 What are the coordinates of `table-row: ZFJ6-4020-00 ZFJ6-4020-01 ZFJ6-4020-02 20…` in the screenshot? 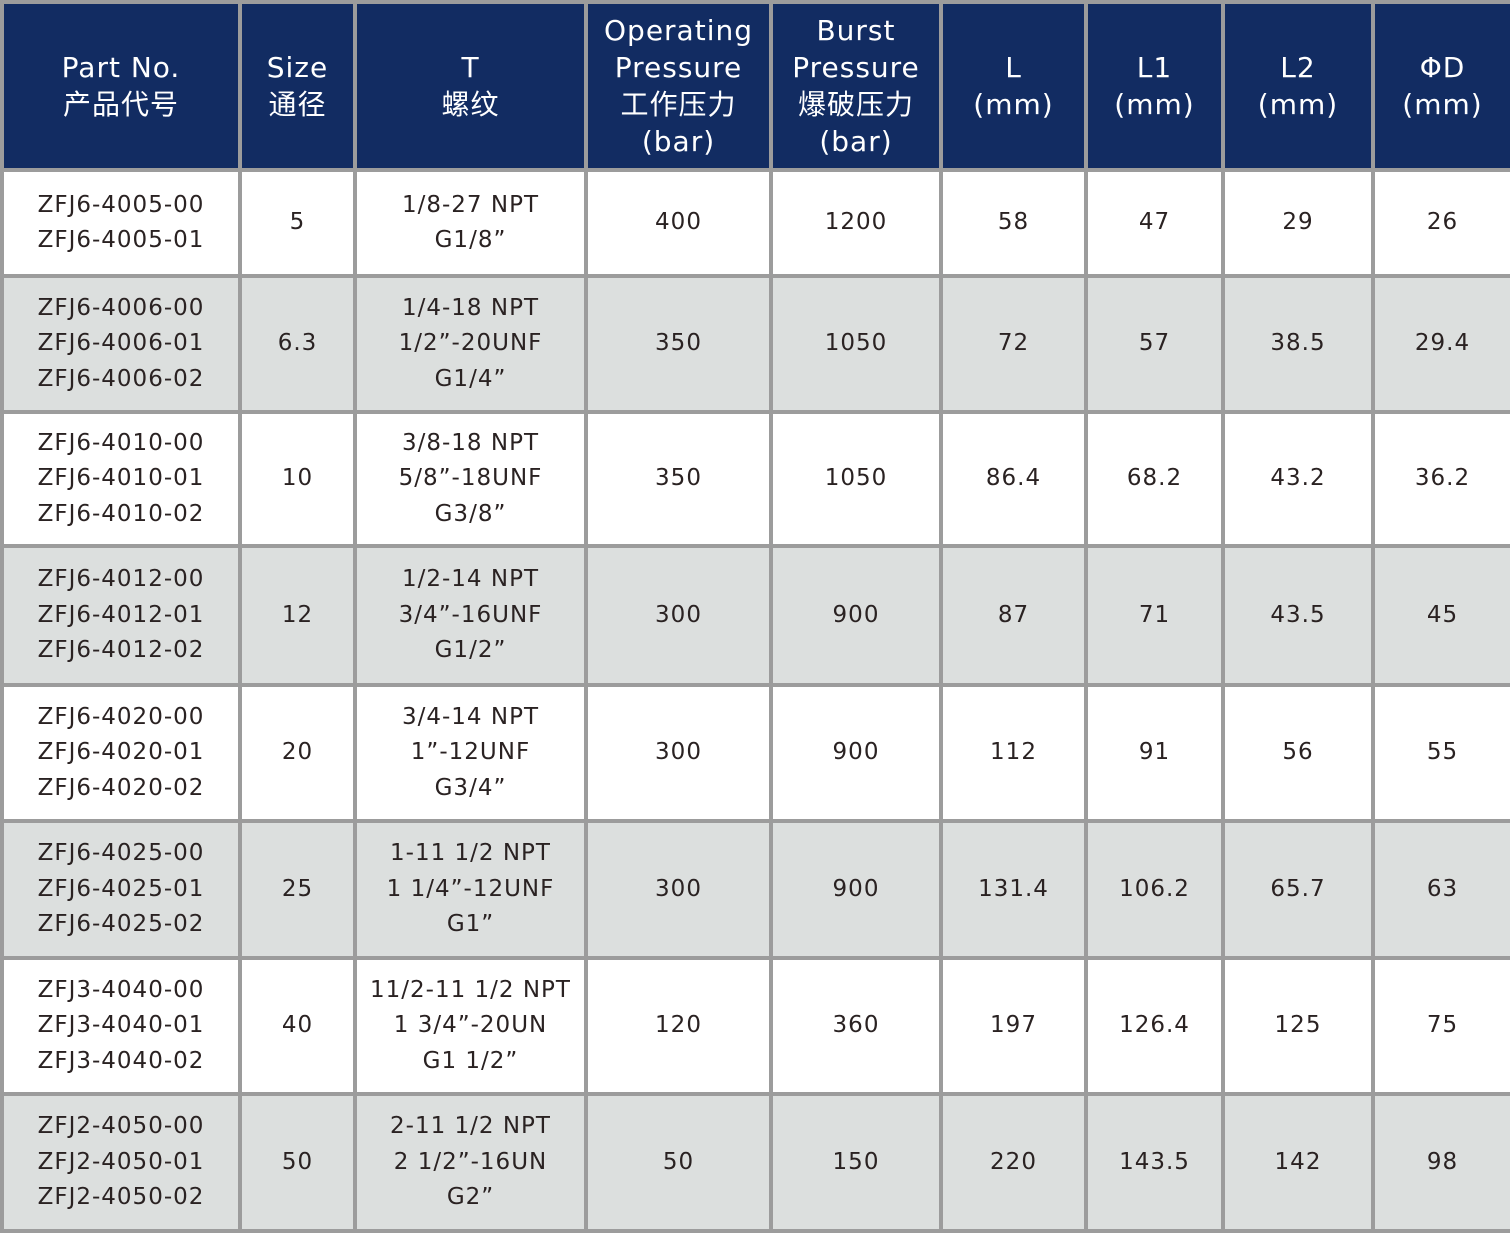 It's located at (755, 753).